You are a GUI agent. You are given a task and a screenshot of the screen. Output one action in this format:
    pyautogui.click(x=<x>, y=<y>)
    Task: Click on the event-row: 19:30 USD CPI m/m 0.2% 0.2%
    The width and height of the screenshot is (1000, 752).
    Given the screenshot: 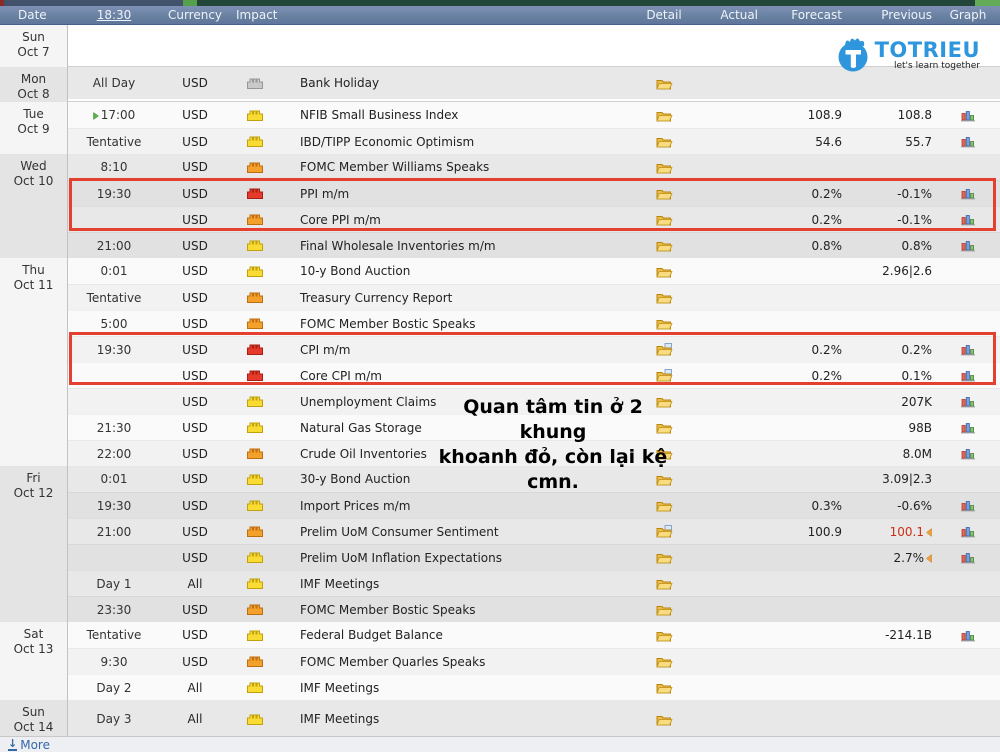 What is the action you would take?
    pyautogui.click(x=534, y=349)
    